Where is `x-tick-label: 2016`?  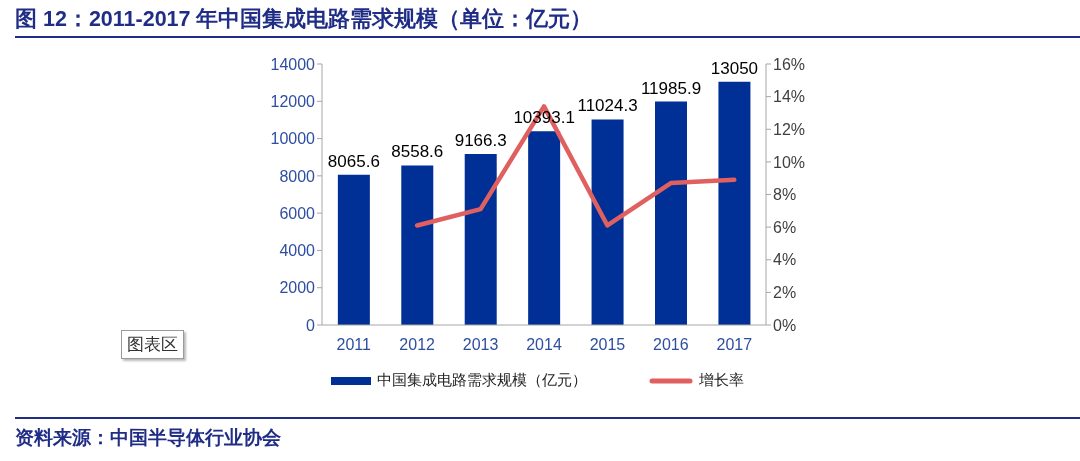
x-tick-label: 2016 is located at coordinates (671, 345).